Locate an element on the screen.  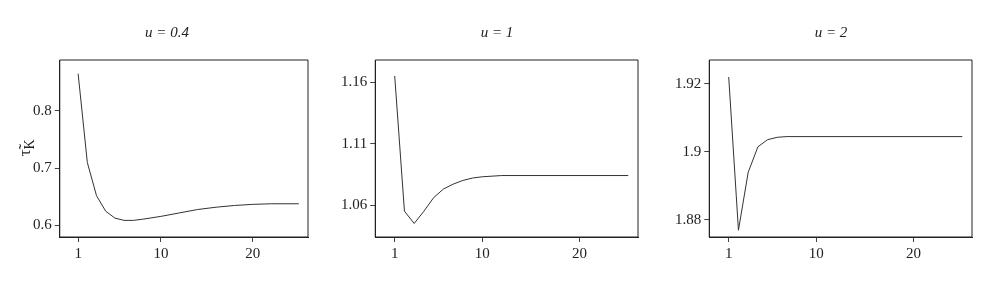
y-tick-label: 1.92 is located at coordinates (688, 82).